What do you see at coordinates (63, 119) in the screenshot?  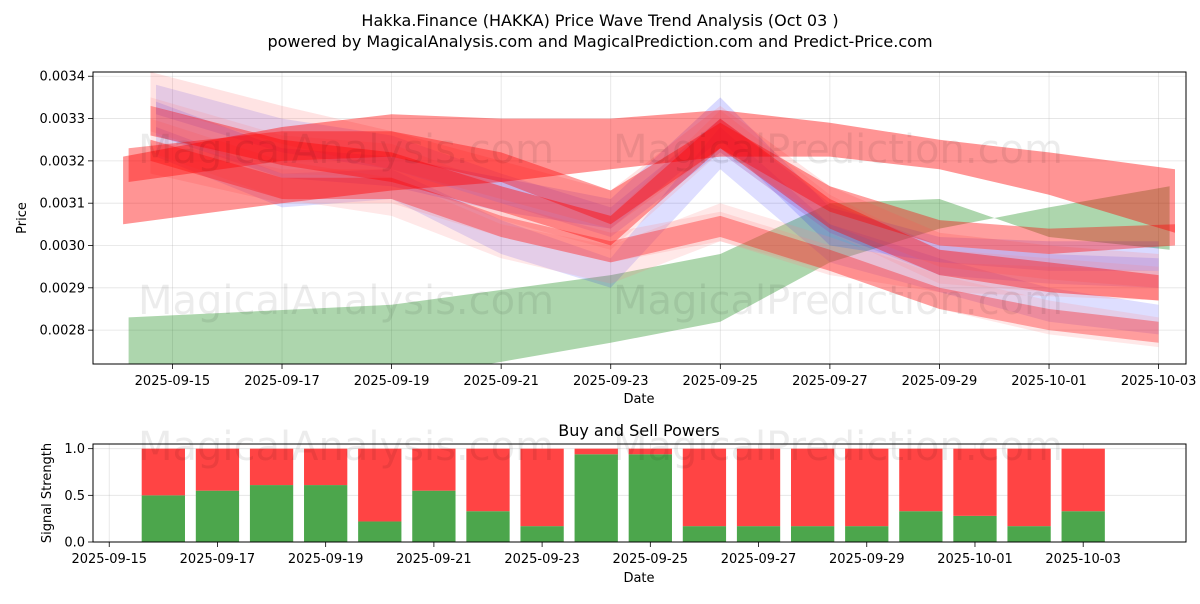 I see `price-y-tick-label: 0.0033` at bounding box center [63, 119].